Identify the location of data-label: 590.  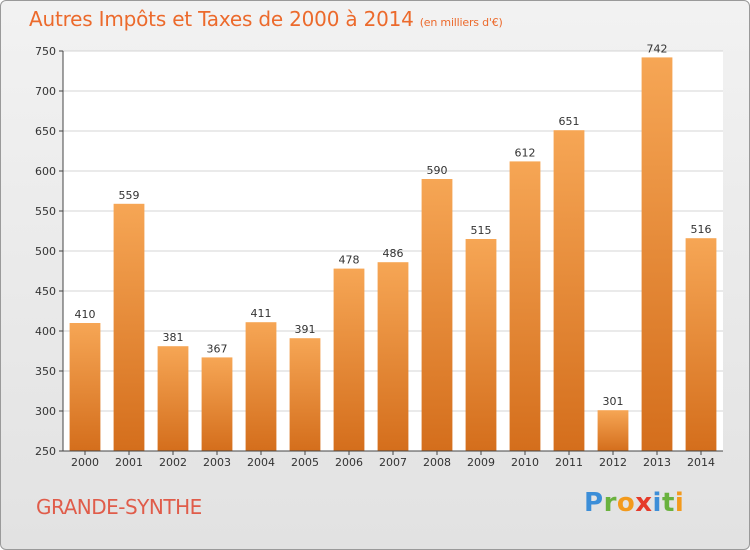
(437, 170).